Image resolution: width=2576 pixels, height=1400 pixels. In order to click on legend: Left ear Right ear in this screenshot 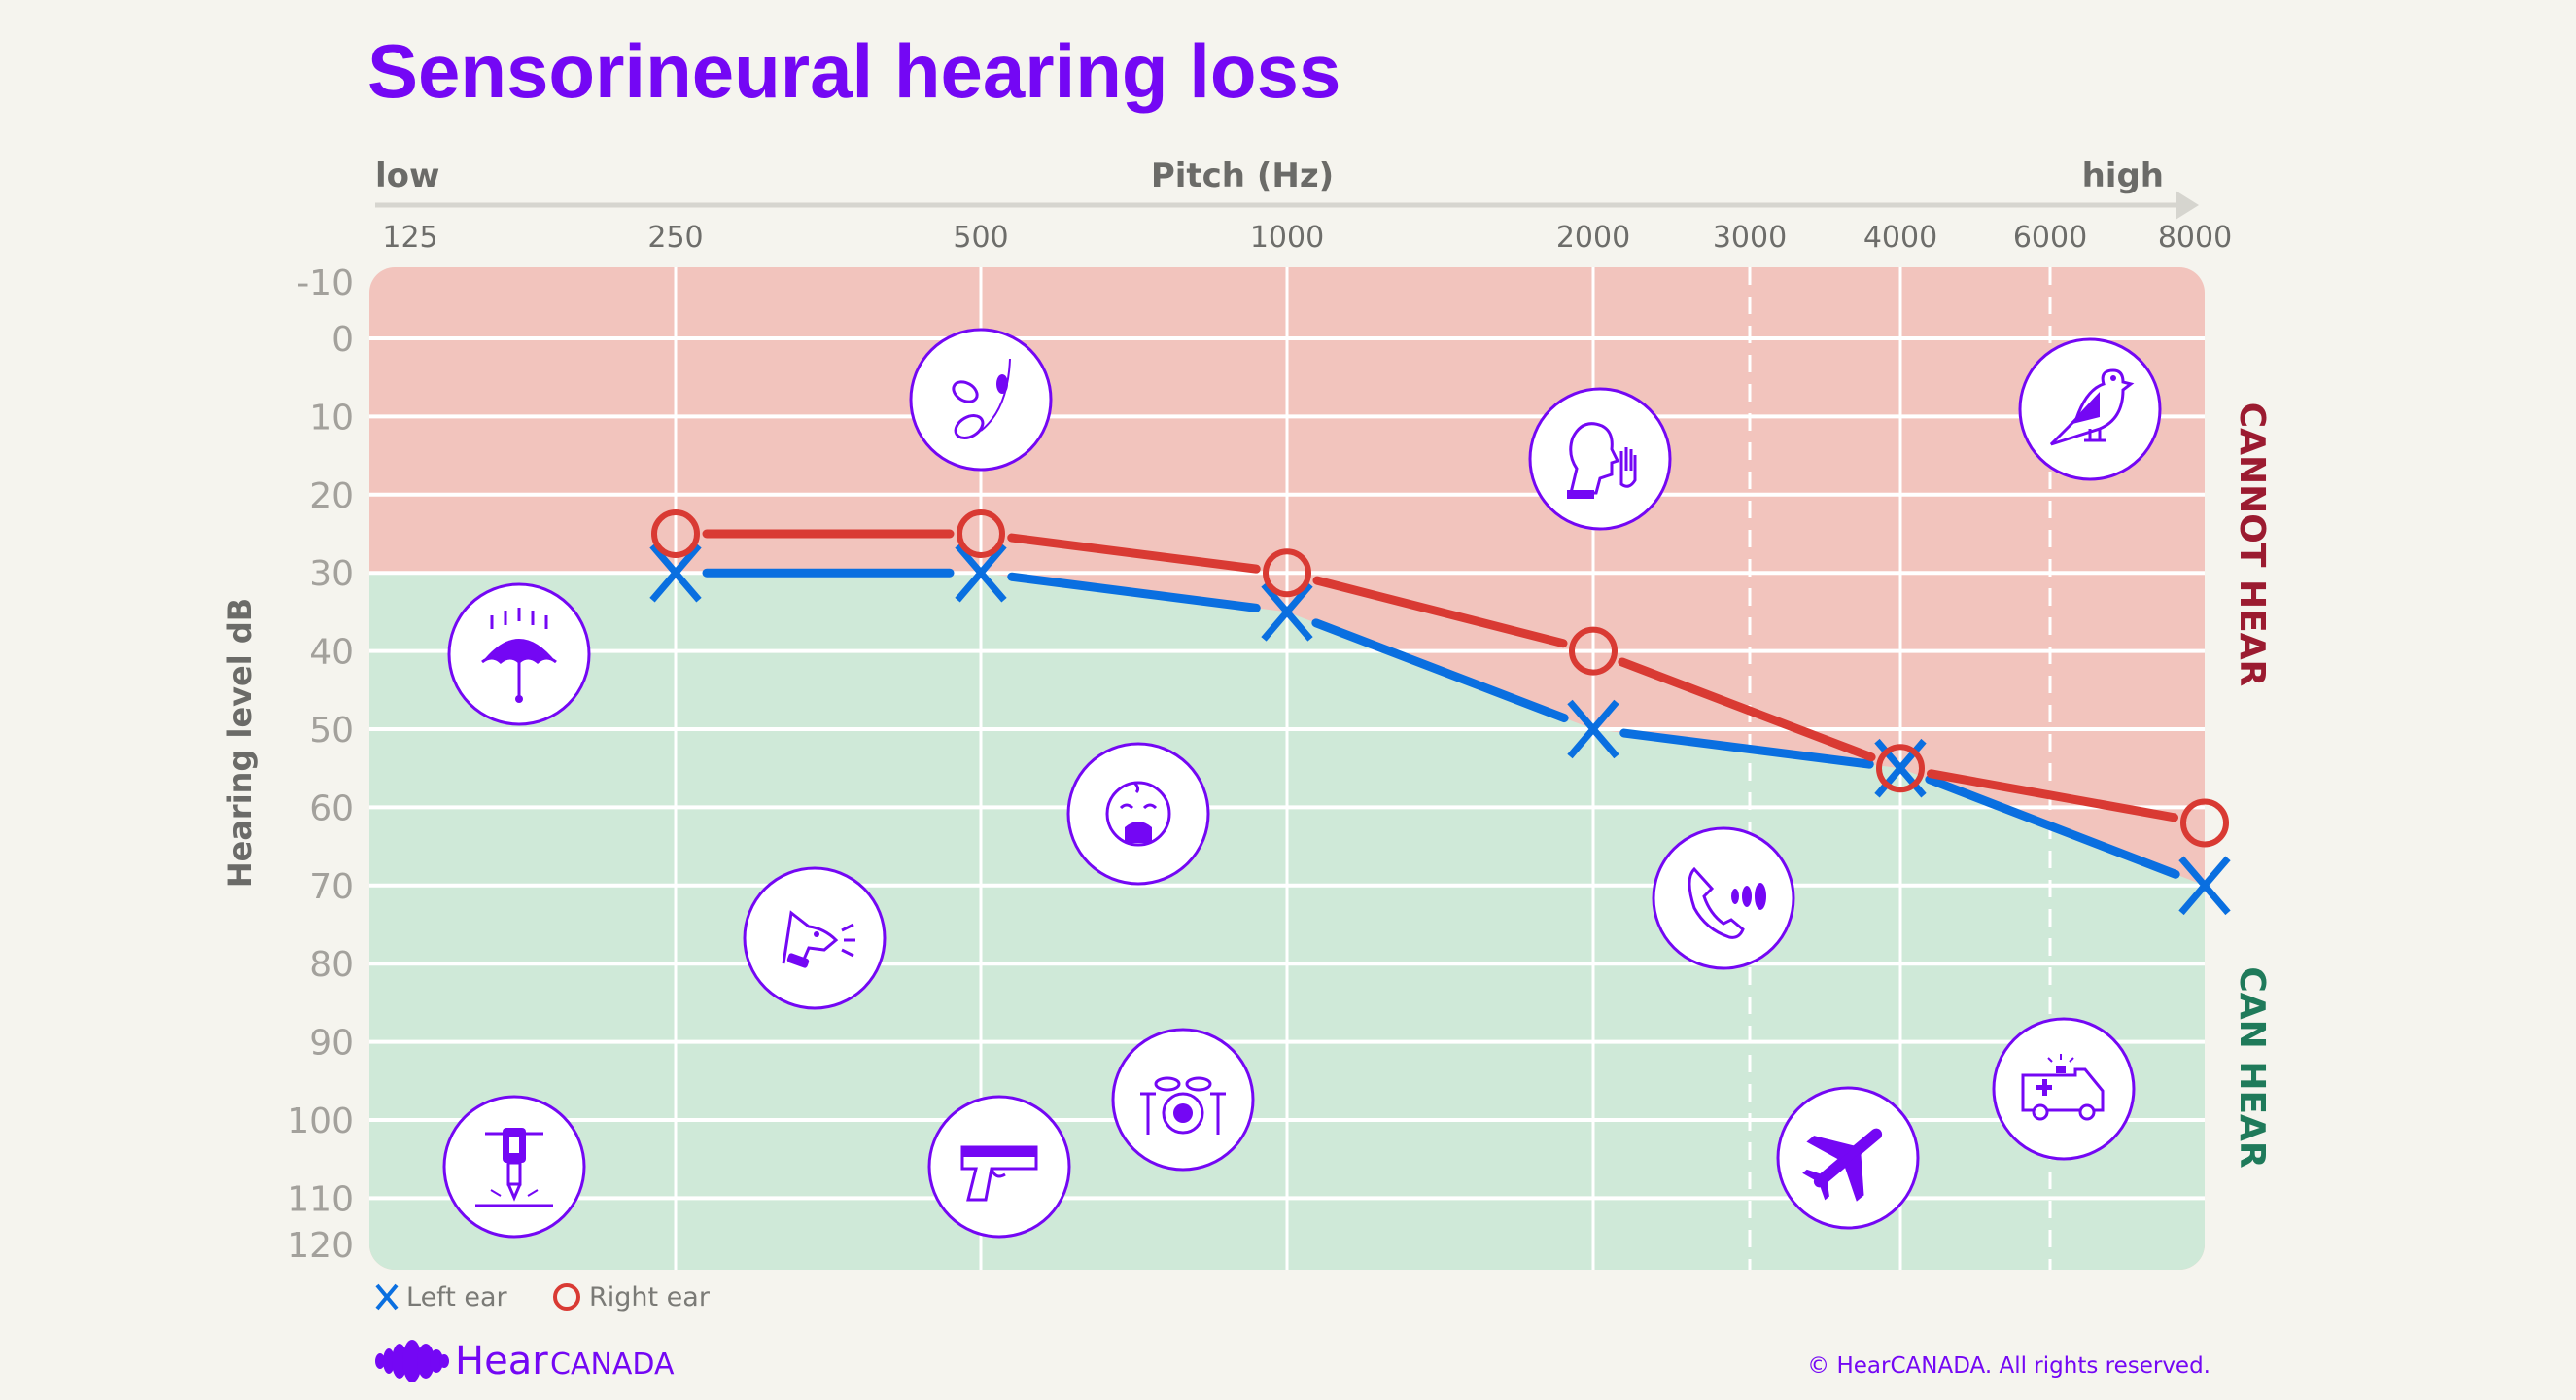, I will do `click(543, 1297)`.